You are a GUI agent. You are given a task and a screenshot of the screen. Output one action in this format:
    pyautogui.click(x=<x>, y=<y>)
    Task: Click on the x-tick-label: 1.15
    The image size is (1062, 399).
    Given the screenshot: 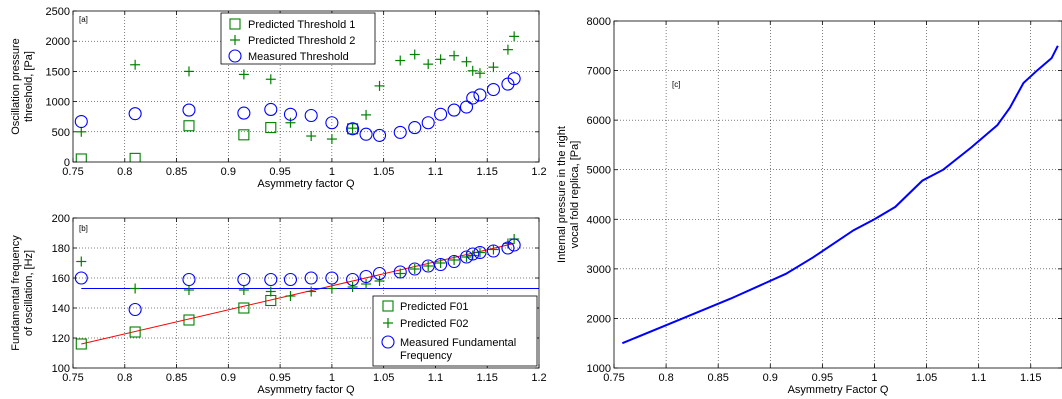 What is the action you would take?
    pyautogui.click(x=487, y=378)
    